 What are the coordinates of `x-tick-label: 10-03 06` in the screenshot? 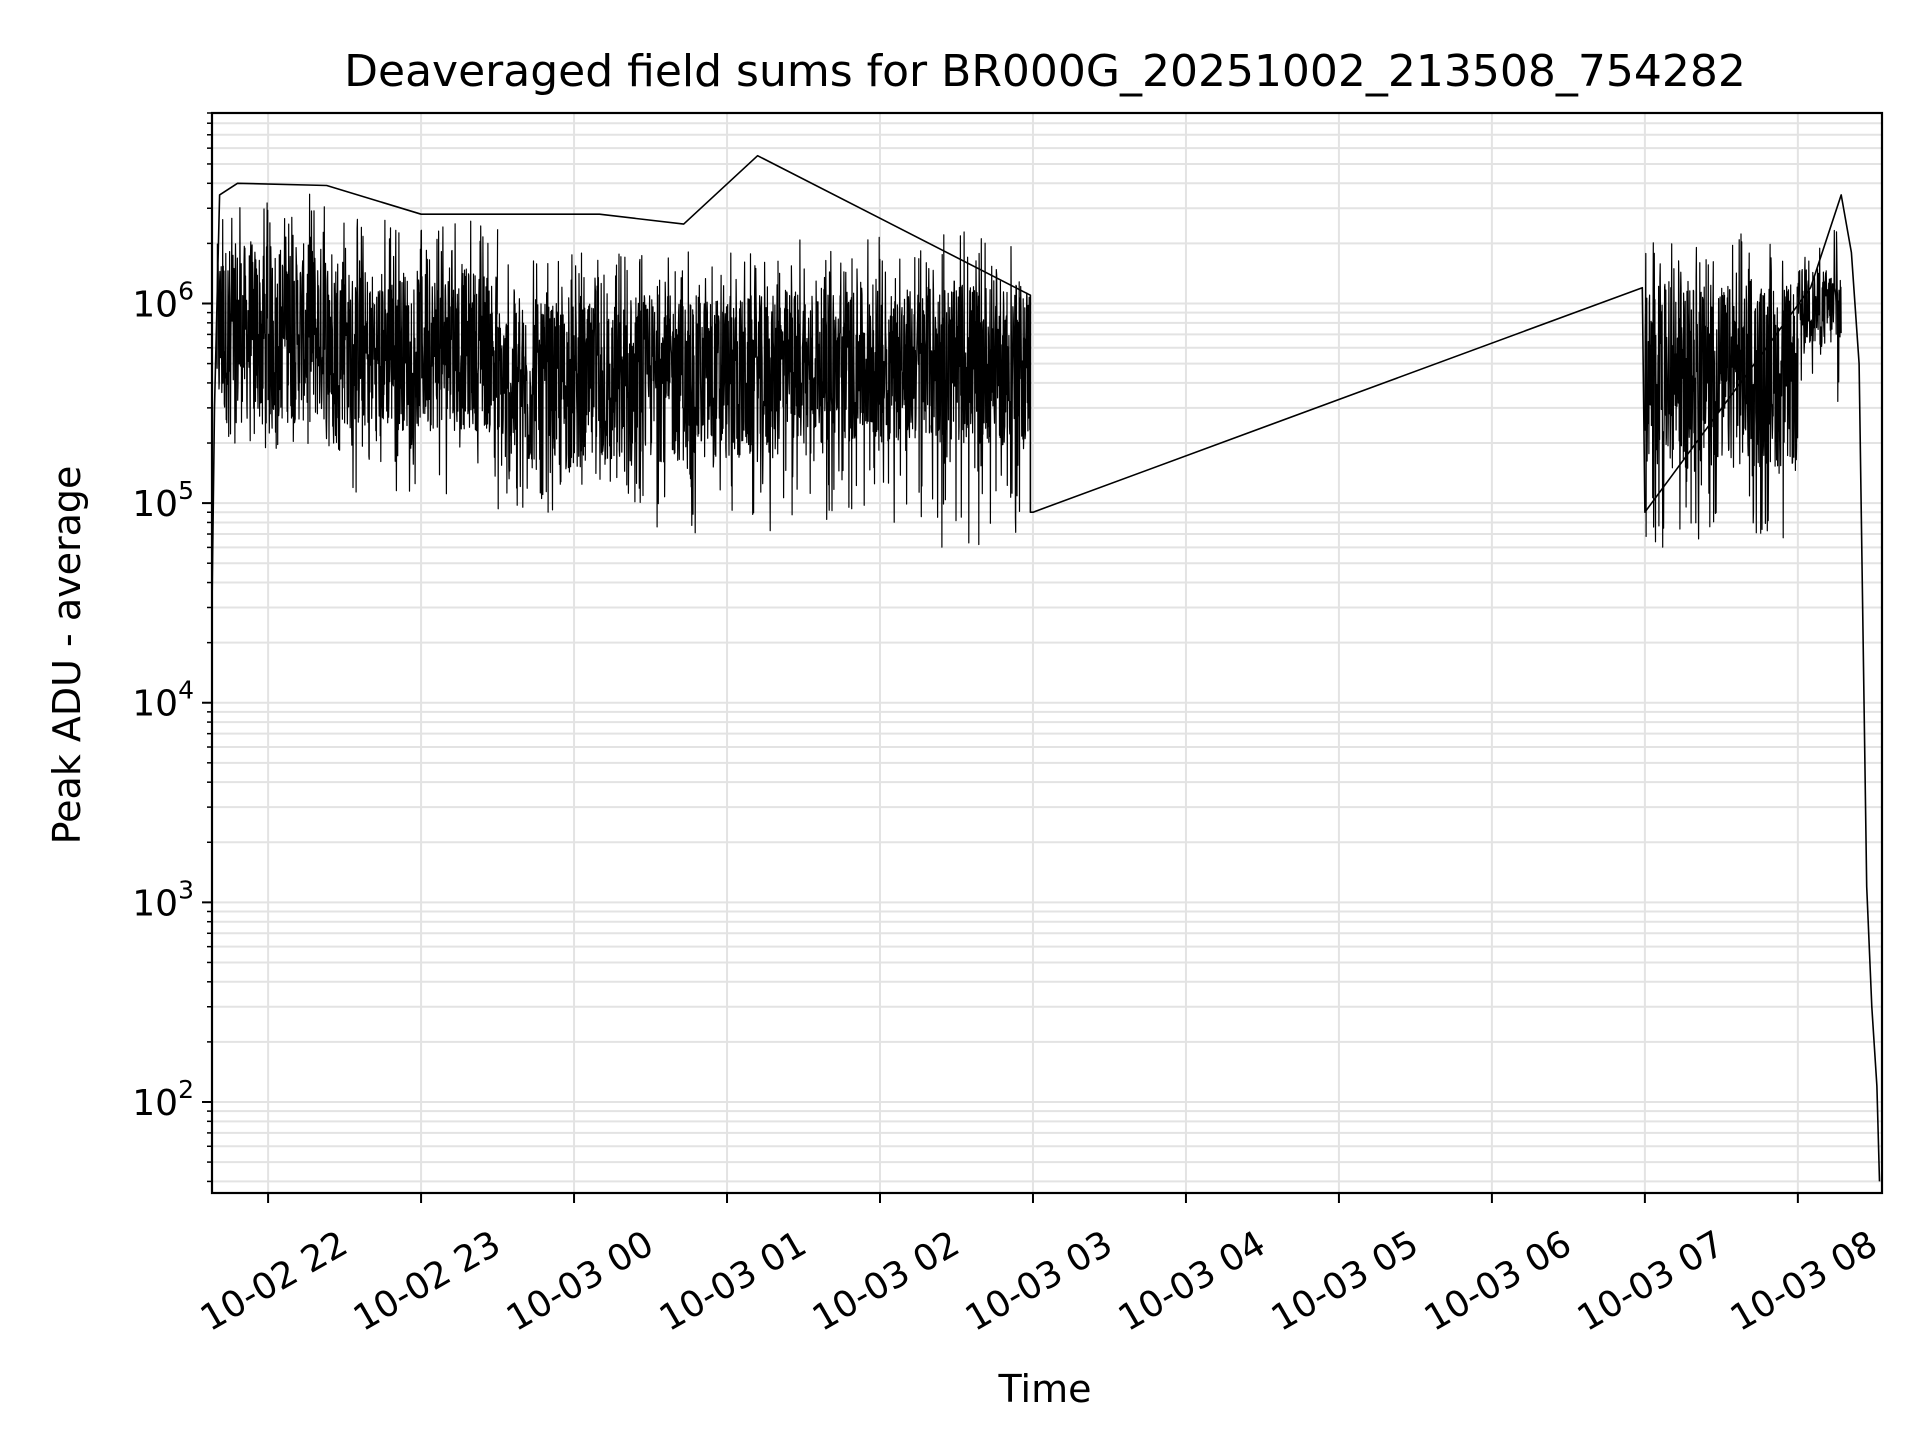 It's located at (1498, 1281).